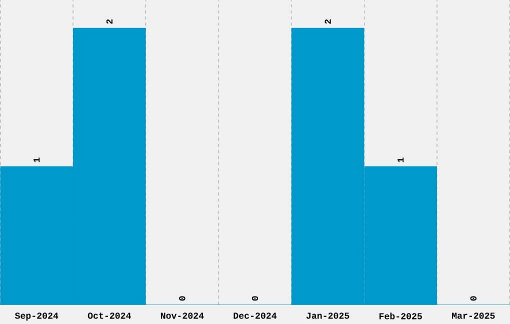 This screenshot has height=324, width=510. I want to click on x-tick-label: Oct-2024, so click(109, 315).